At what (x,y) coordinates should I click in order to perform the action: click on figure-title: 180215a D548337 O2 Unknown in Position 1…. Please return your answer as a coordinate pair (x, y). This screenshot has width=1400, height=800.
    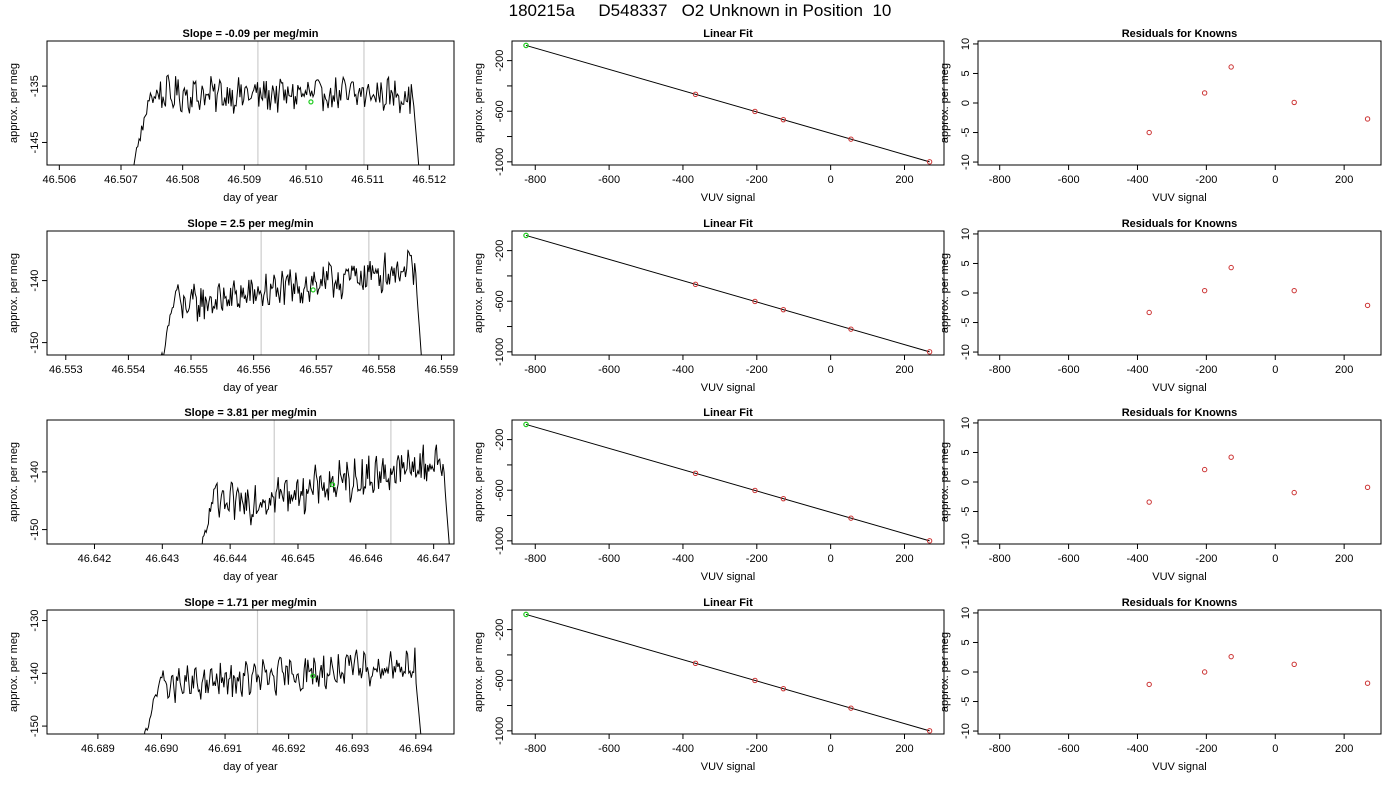
    Looking at the image, I should click on (700, 10).